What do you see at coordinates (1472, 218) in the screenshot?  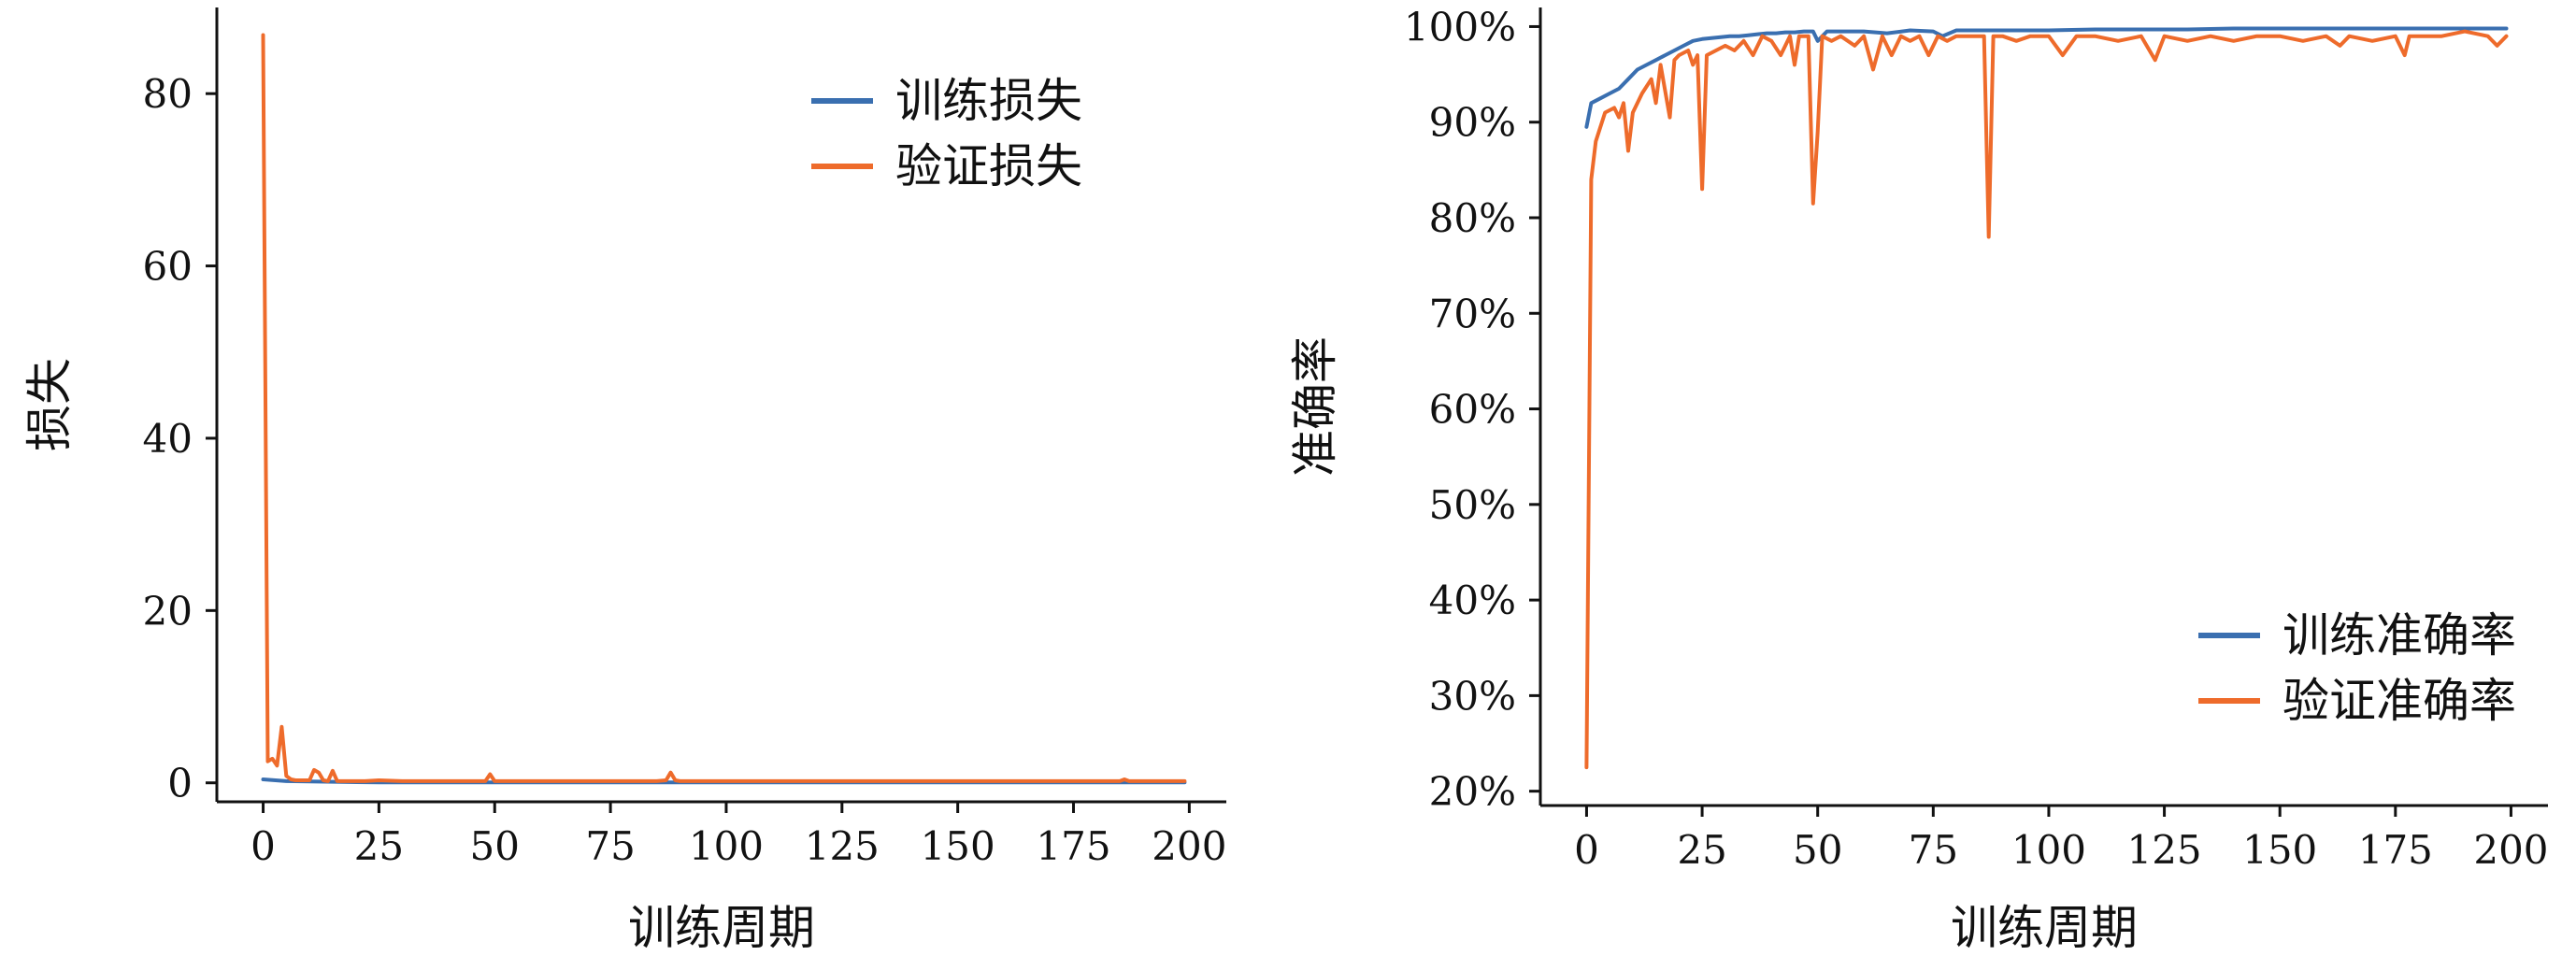 I see `y-tick-label: 80%` at bounding box center [1472, 218].